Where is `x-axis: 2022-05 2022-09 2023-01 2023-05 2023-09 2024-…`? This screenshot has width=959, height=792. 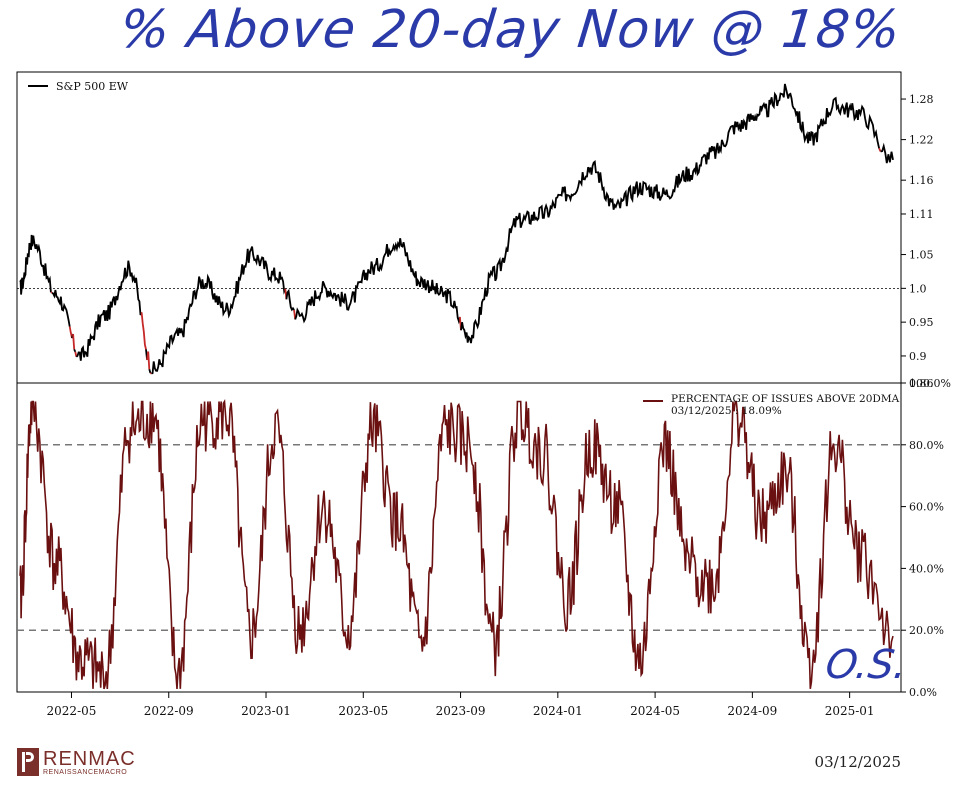
x-axis: 2022-05 2022-09 2023-01 2023-05 2023-09 2024-… is located at coordinates (461, 705).